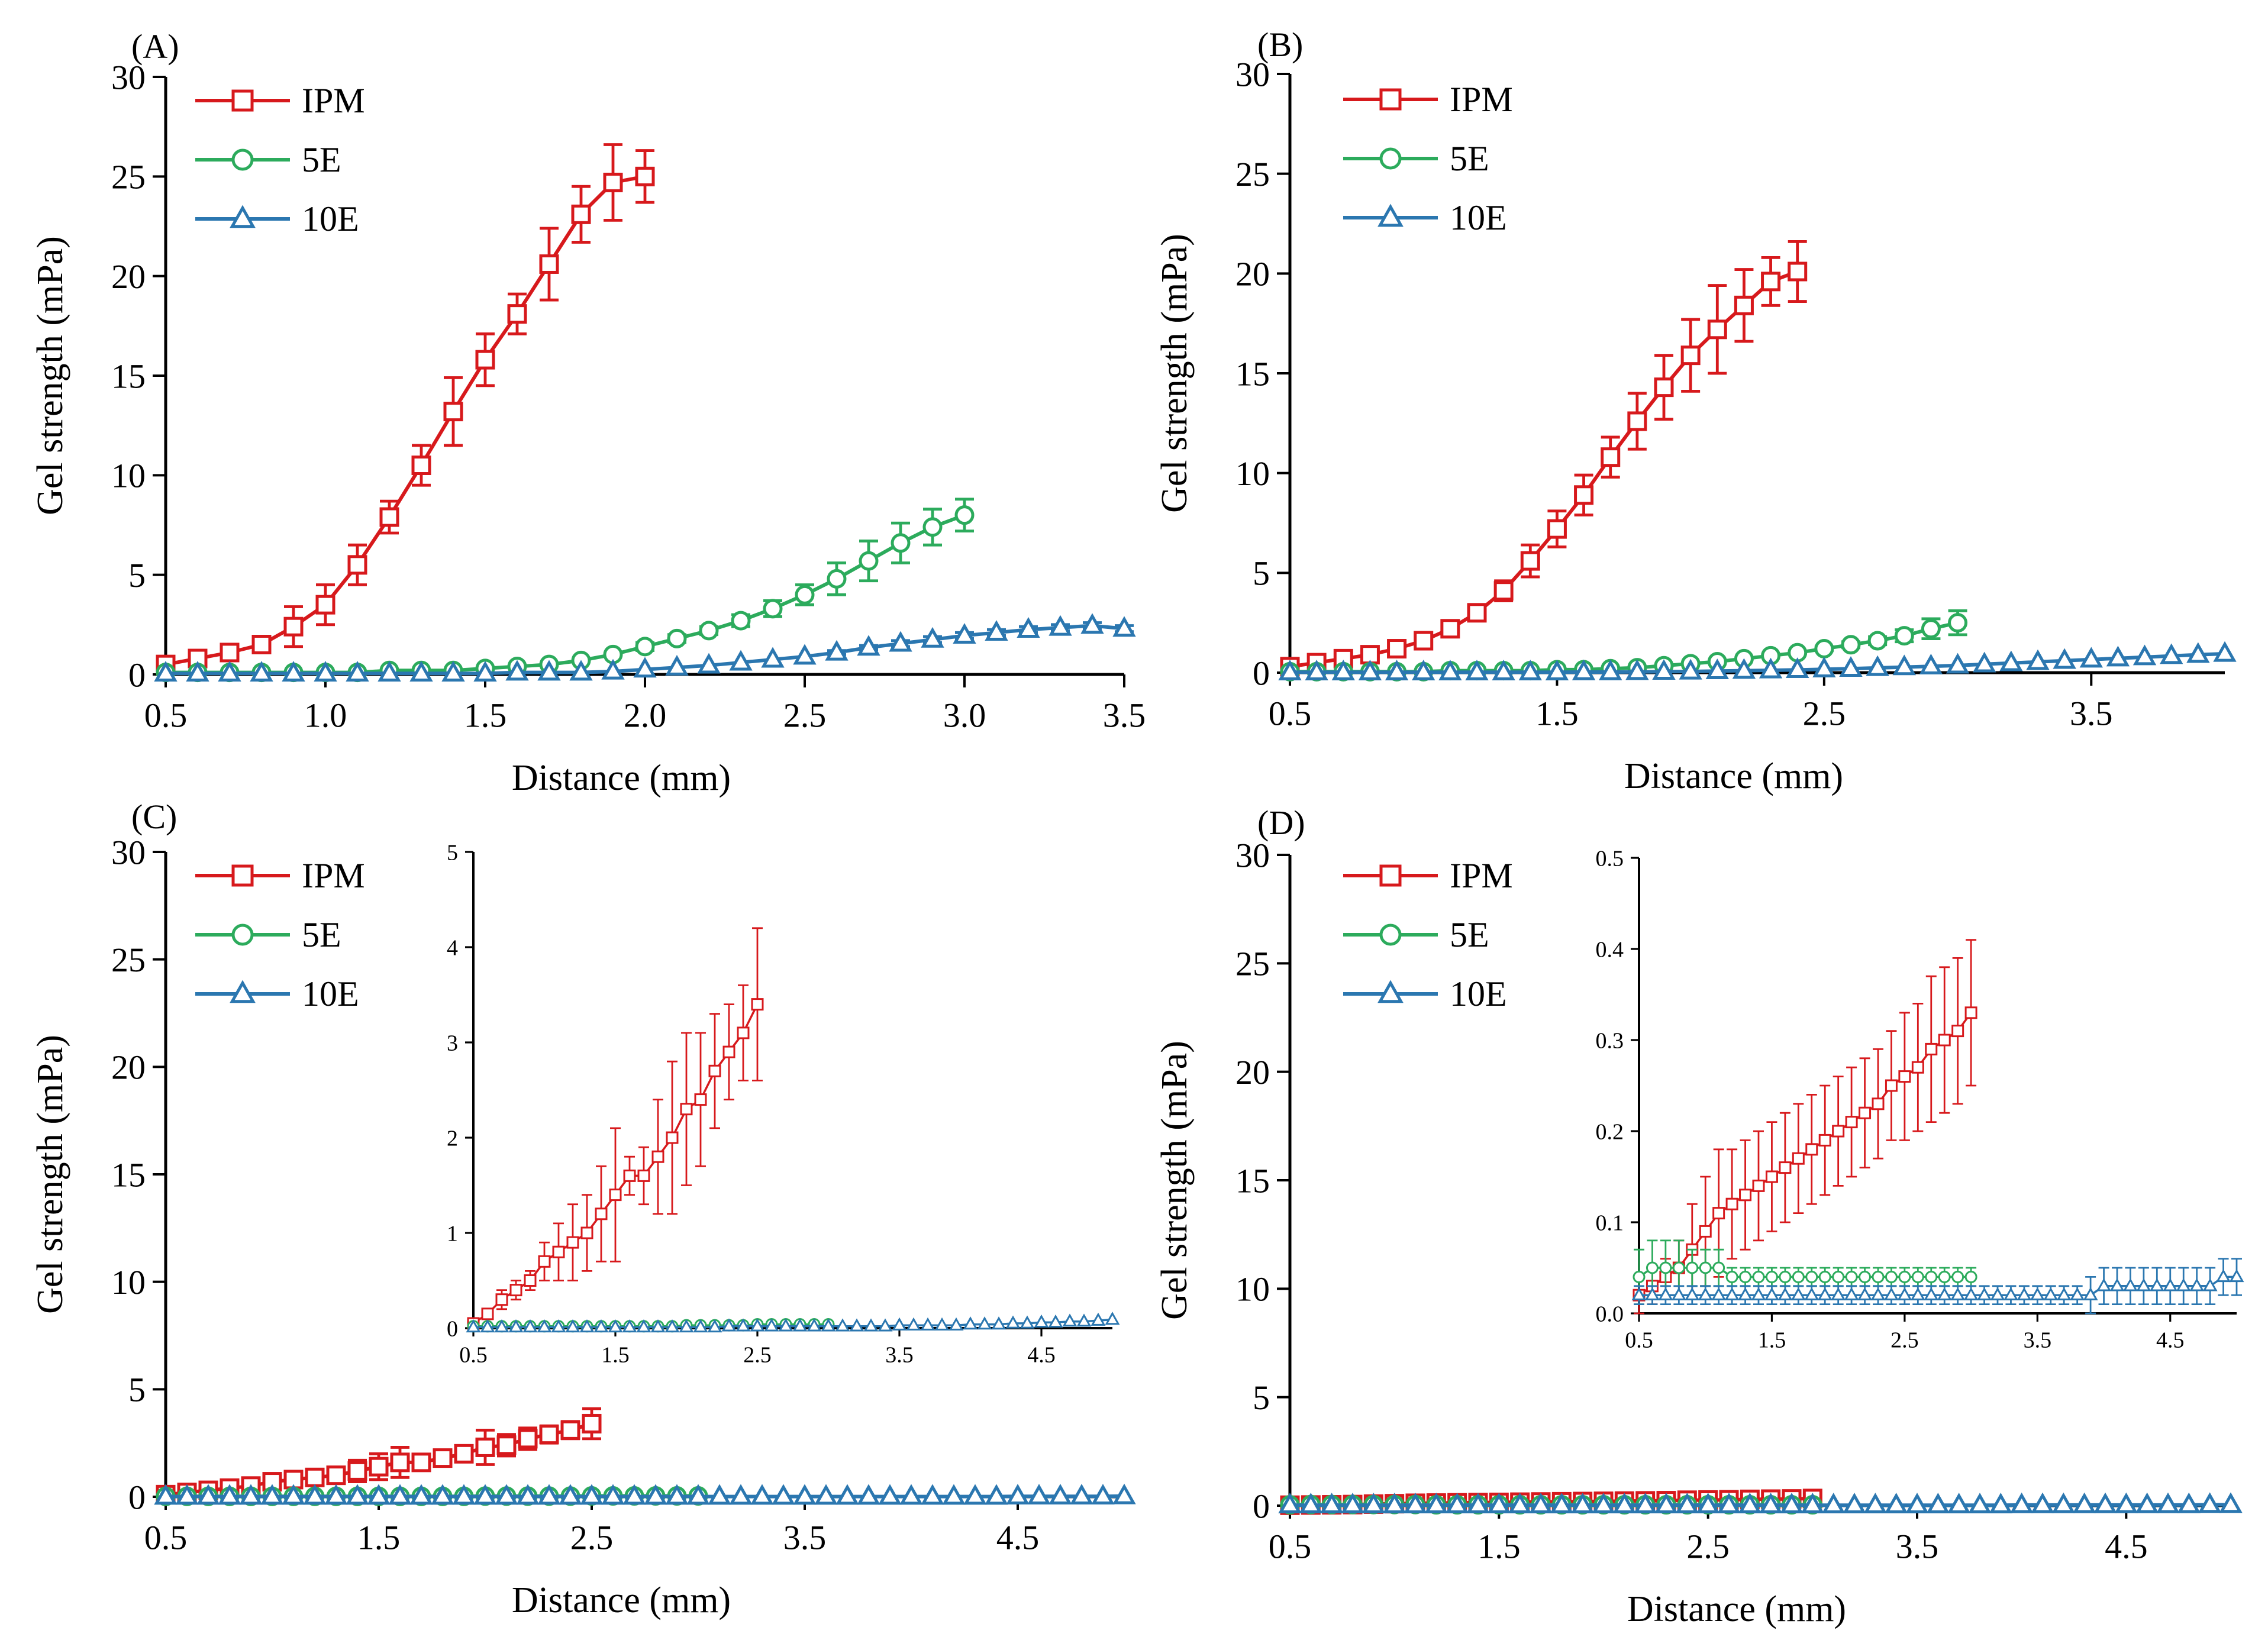 This screenshot has width=2268, height=1650. What do you see at coordinates (155, 46) in the screenshot?
I see `panel-label: (A)` at bounding box center [155, 46].